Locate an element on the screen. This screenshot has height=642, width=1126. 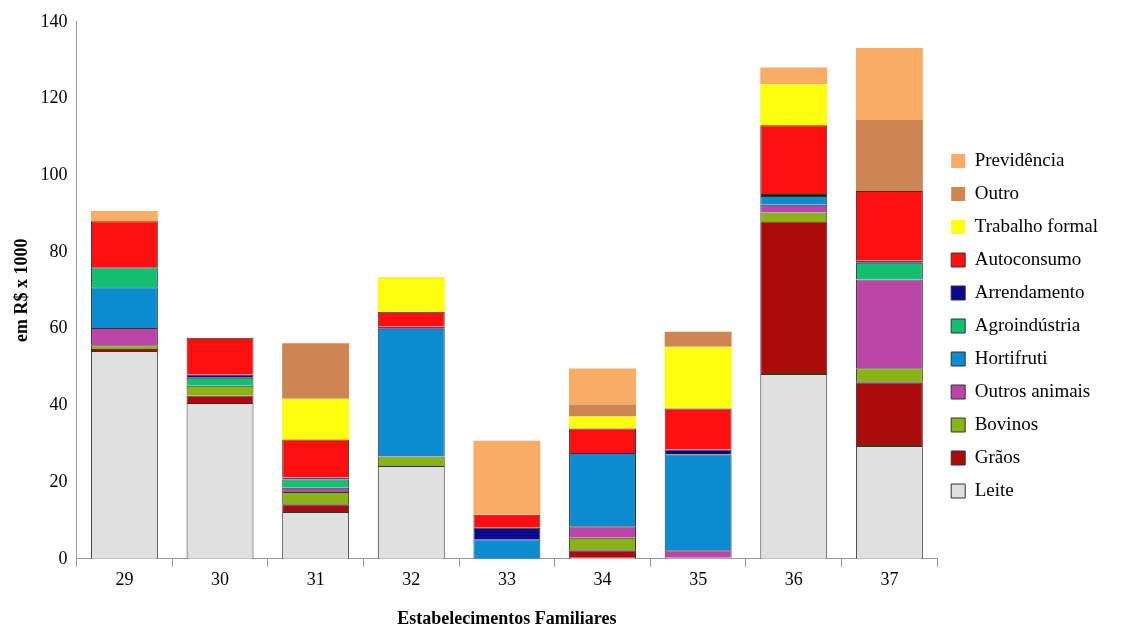
legend-label: Previdência is located at coordinates (1019, 159).